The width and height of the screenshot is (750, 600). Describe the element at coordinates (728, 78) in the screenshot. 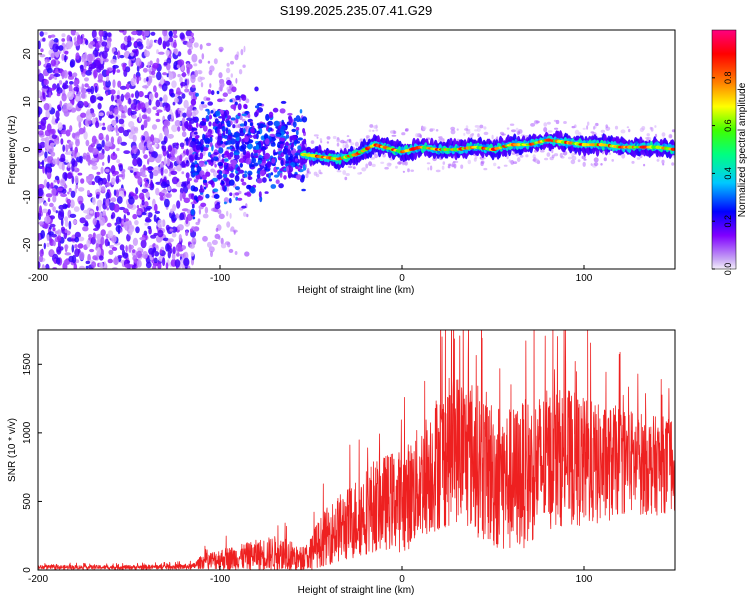

I see `colorbar-tick-label: 0.8` at that location.